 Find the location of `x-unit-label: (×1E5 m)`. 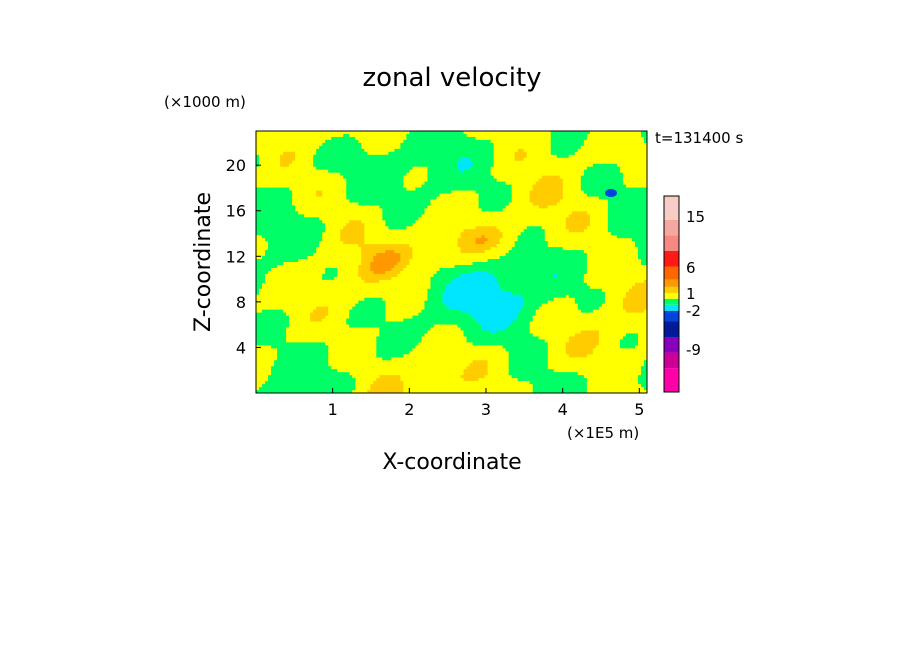

x-unit-label: (×1E5 m) is located at coordinates (603, 433).